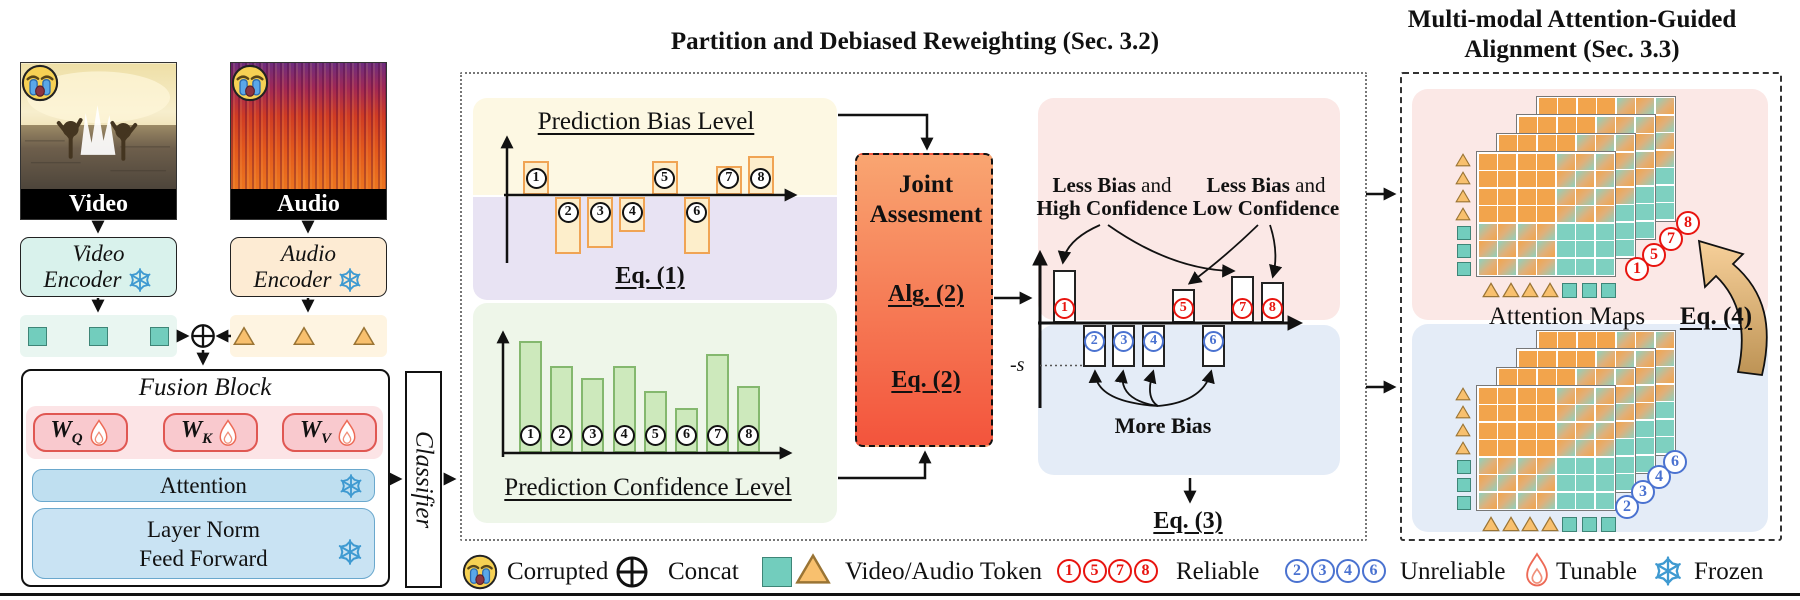 This screenshot has height=600, width=1800. Describe the element at coordinates (196, 432) in the screenshot. I see `wk-label: WK` at that location.